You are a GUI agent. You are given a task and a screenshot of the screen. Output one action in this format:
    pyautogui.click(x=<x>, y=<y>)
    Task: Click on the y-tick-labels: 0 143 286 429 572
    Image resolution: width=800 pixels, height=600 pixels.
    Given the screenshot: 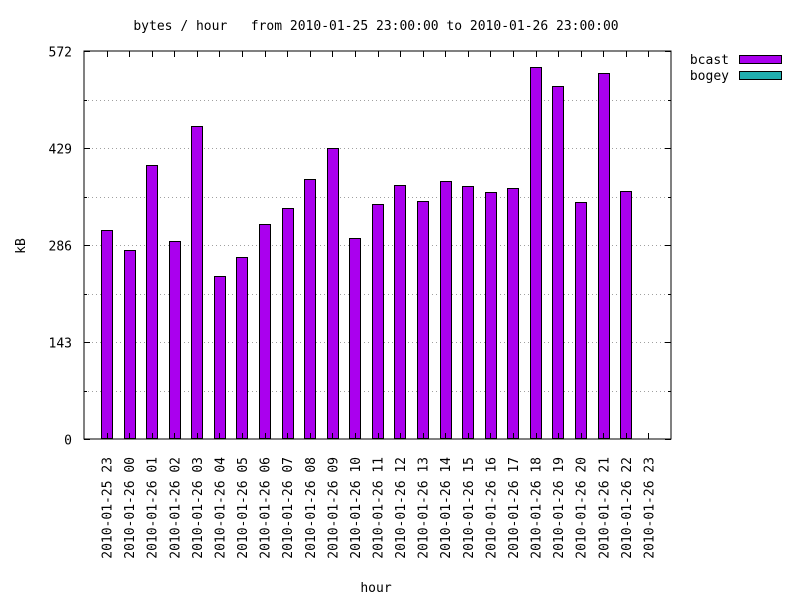 What is the action you would take?
    pyautogui.click(x=60, y=247)
    